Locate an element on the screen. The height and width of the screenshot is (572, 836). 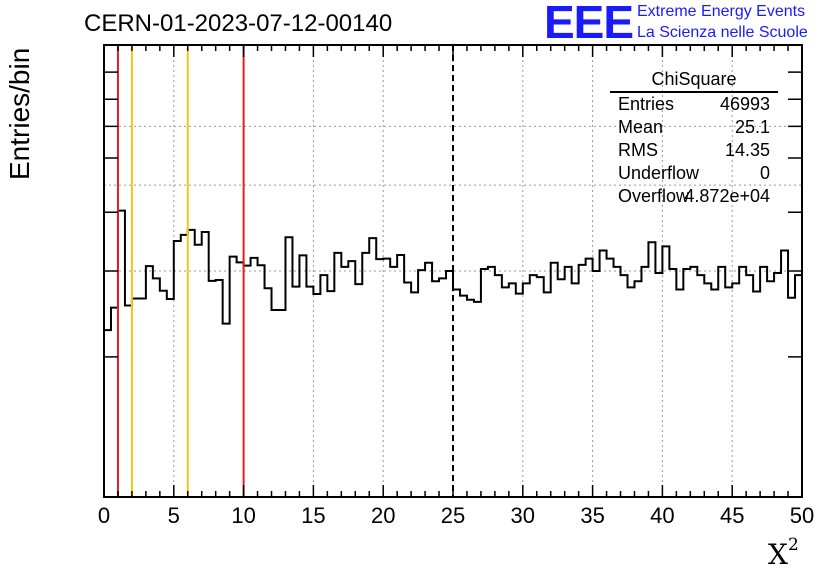
x-tick-label: 50 is located at coordinates (802, 515).